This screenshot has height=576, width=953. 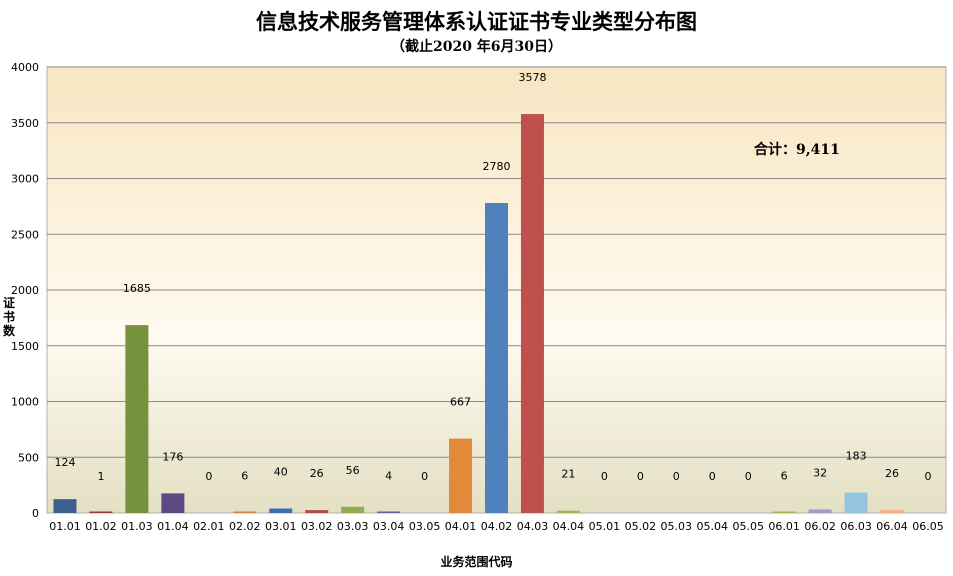 What do you see at coordinates (25, 123) in the screenshot?
I see `y-tick-label: 3500` at bounding box center [25, 123].